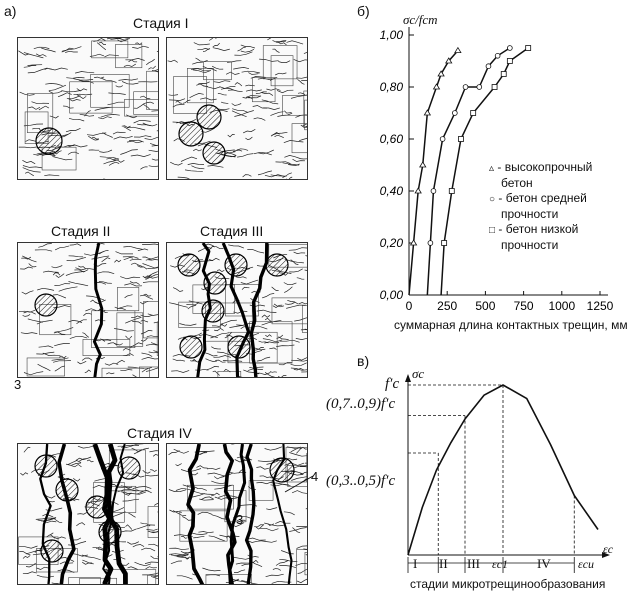 This screenshot has height=593, width=627. Describe the element at coordinates (500, 564) in the screenshot. I see `chart-v-ec1-label: εc1` at that location.